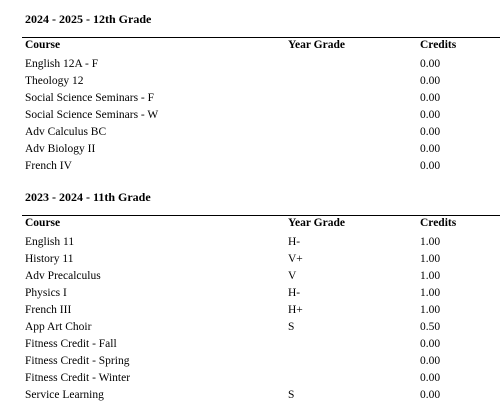 The width and height of the screenshot is (500, 417). I want to click on table-row: Adv Precalculus V 1.00, so click(250, 276).